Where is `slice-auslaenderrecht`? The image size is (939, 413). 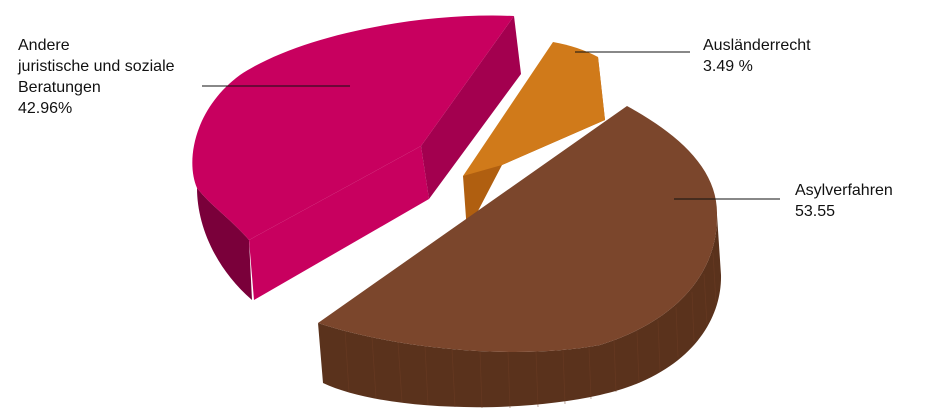
slice-auslaenderrecht is located at coordinates (534, 137).